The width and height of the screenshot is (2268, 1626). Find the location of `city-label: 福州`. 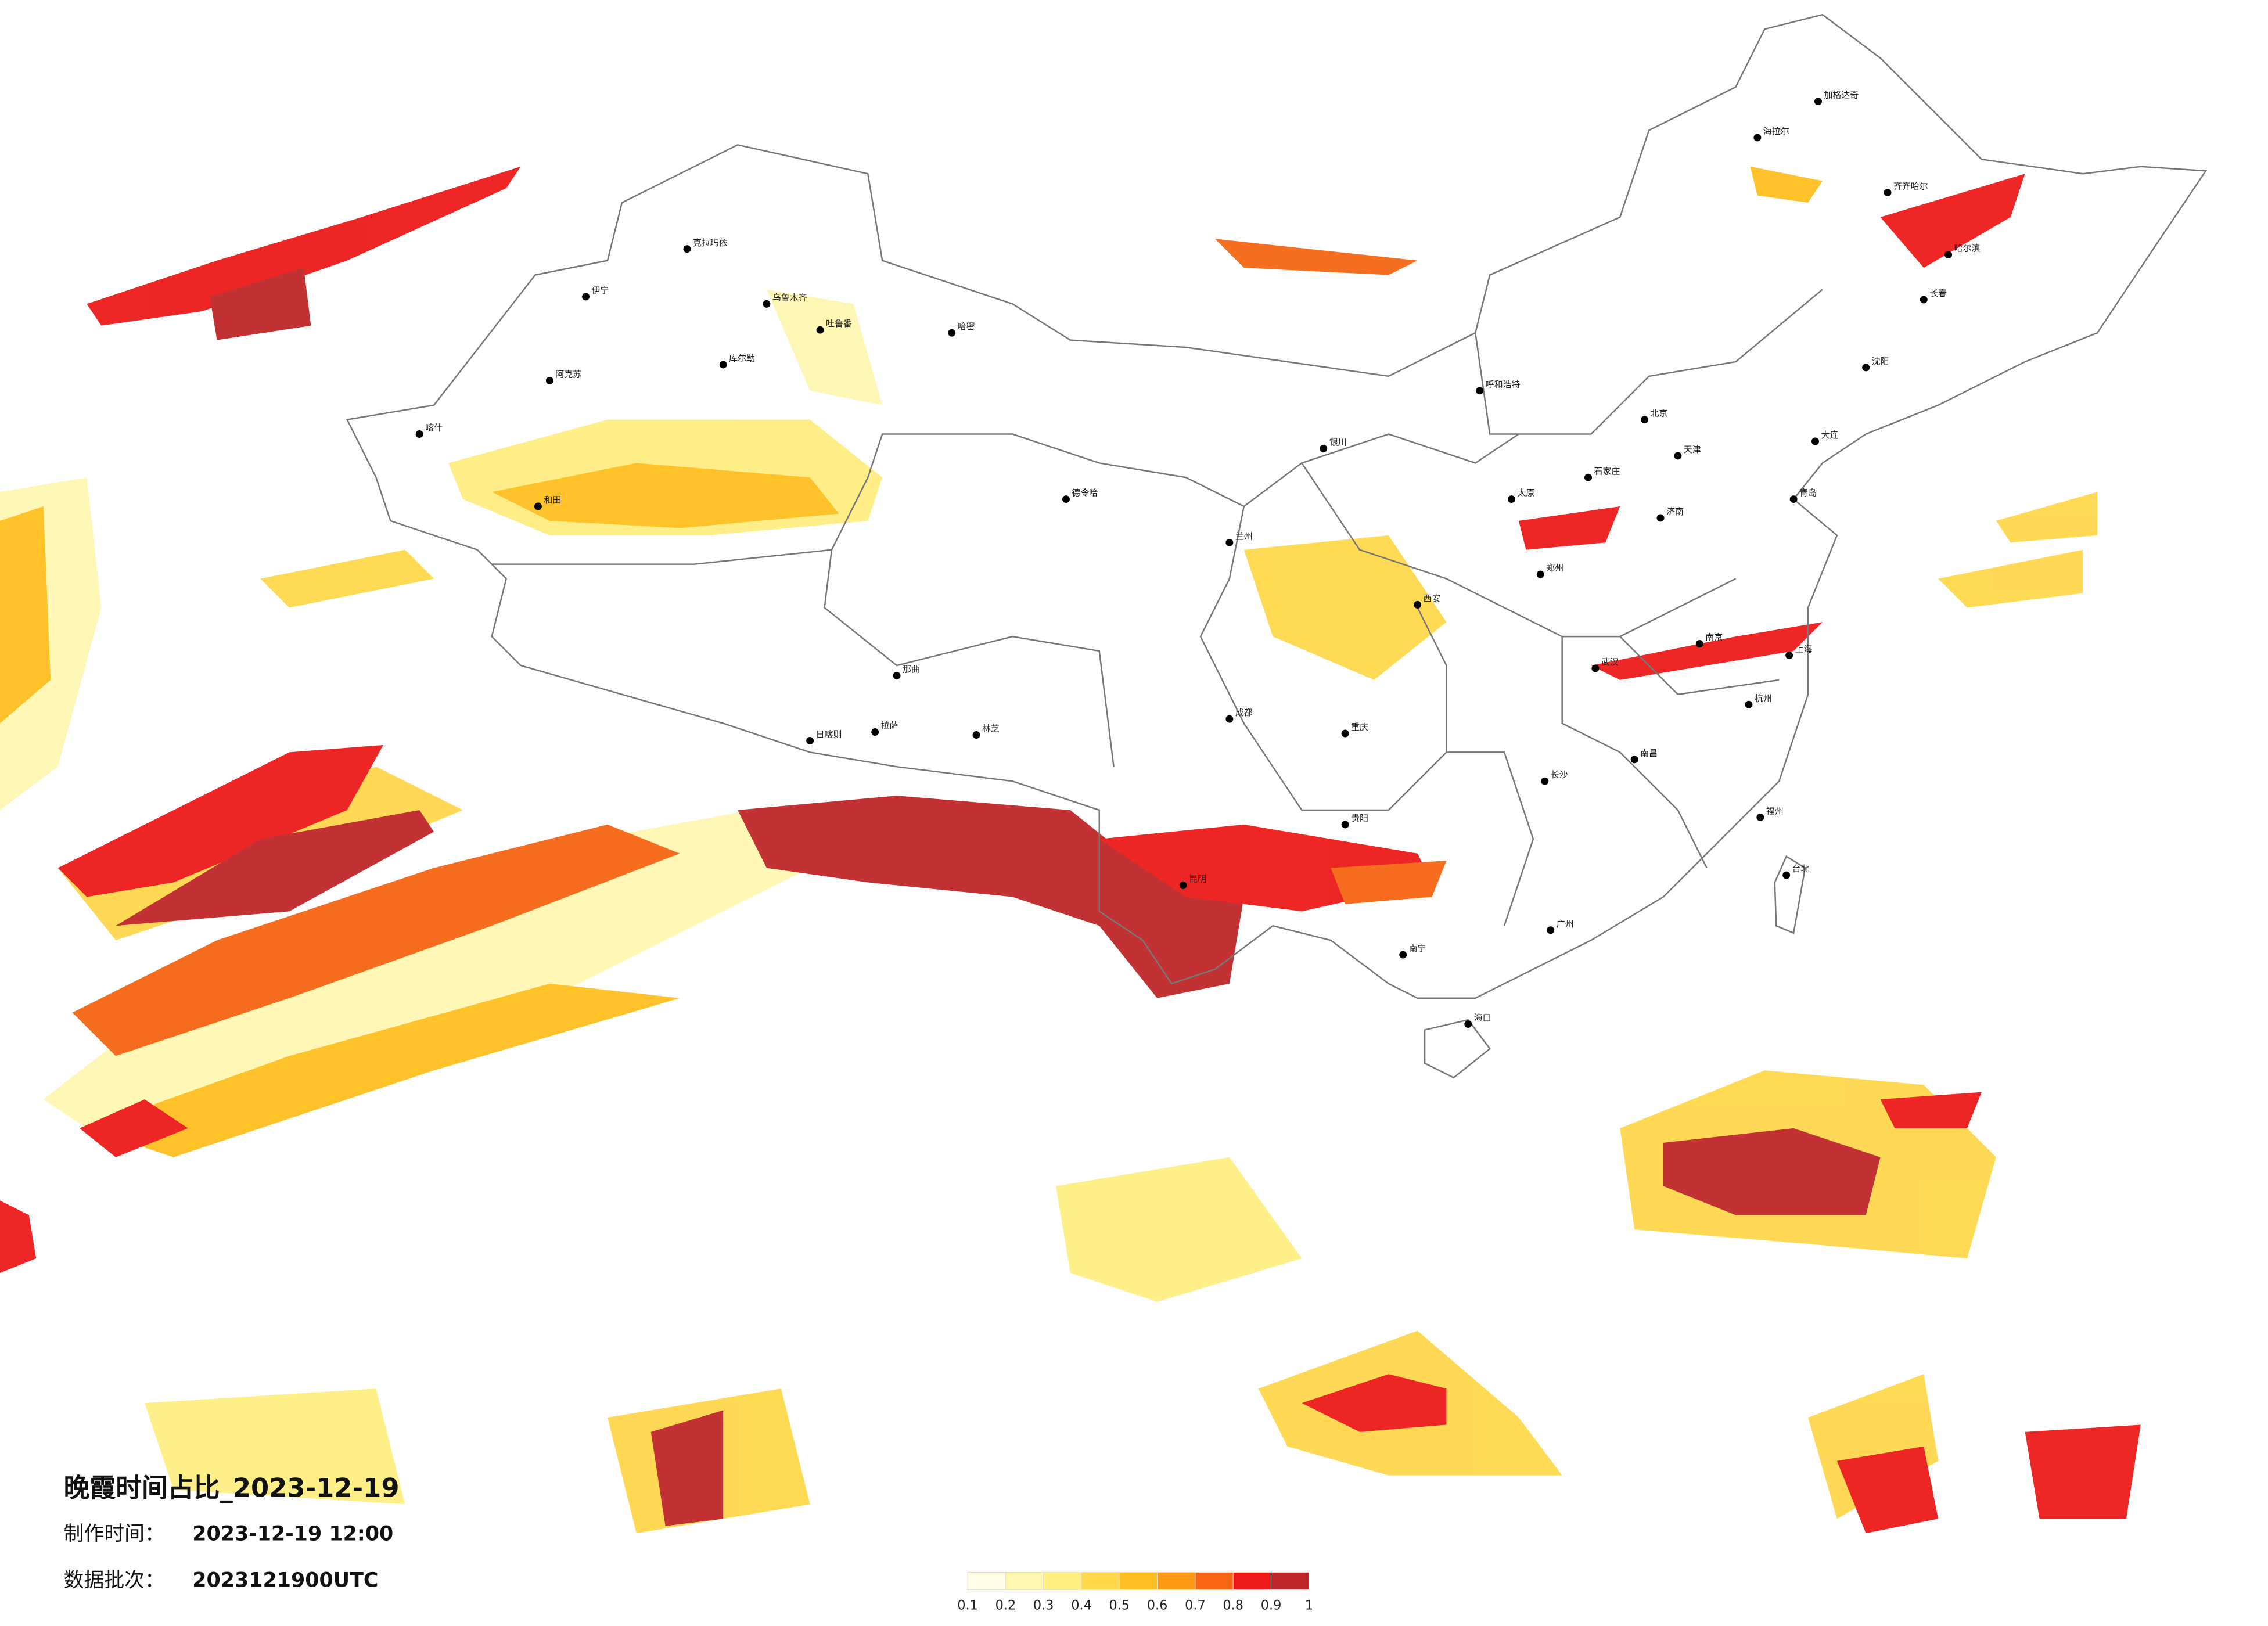

city-label: 福州 is located at coordinates (1775, 811).